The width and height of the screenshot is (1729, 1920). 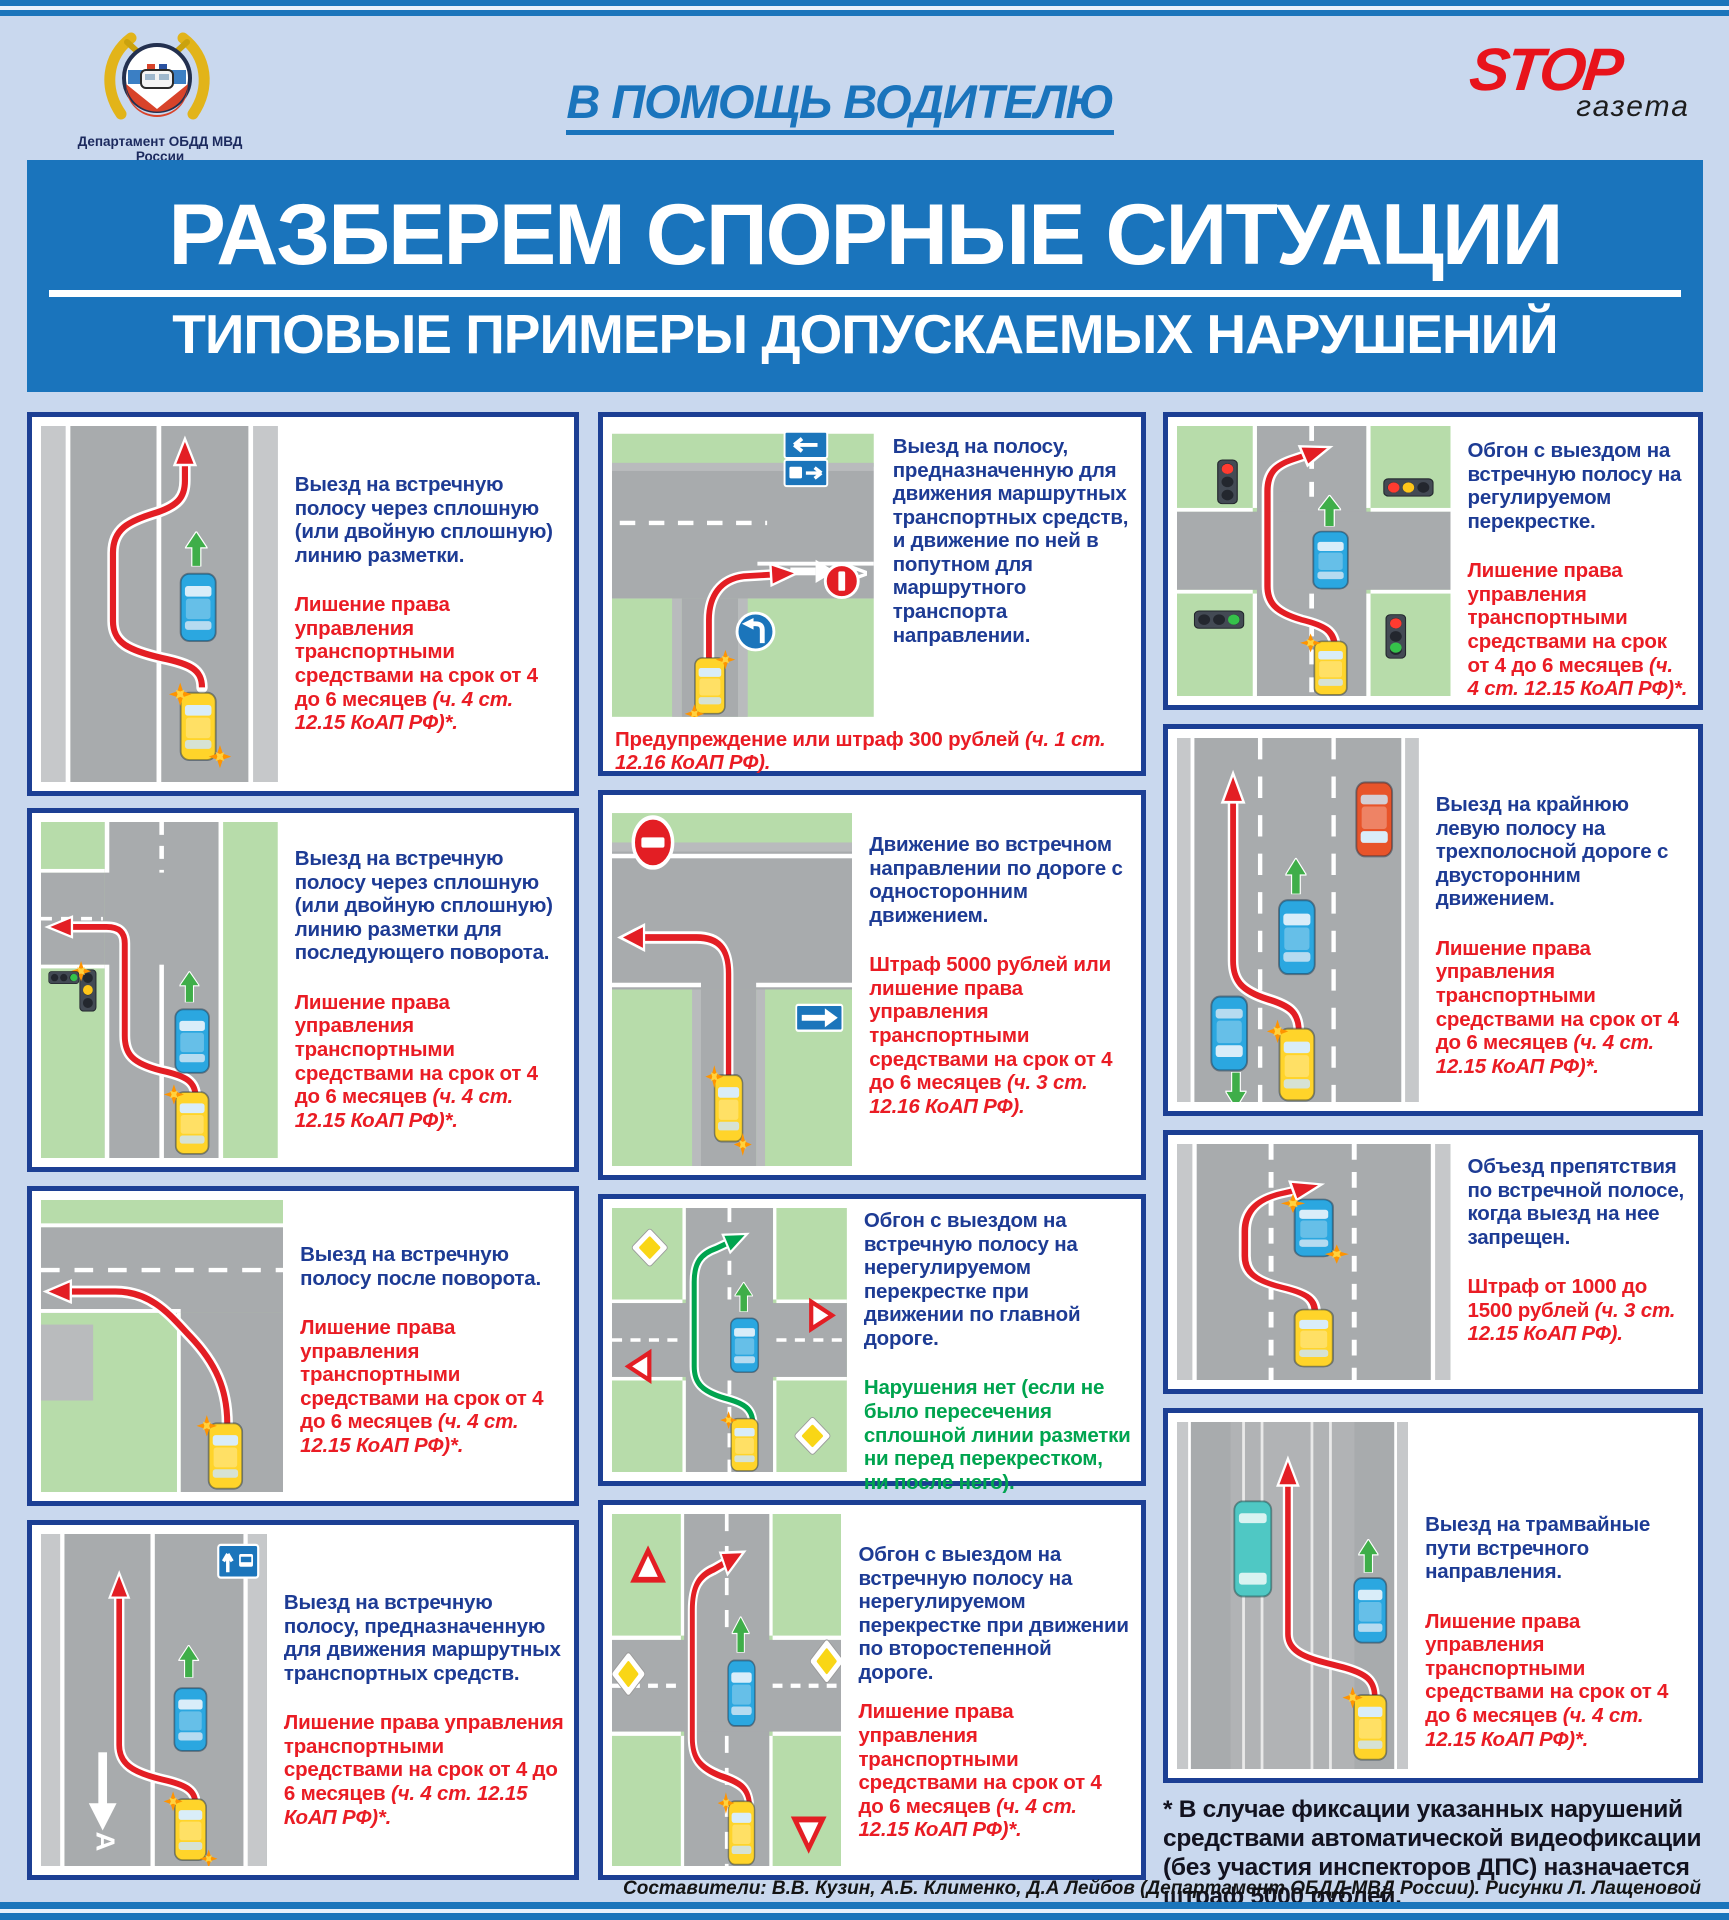 I want to click on law-reference: (ч. 1 ст. 12.16 КоАП РФ)., so click(x=860, y=751).